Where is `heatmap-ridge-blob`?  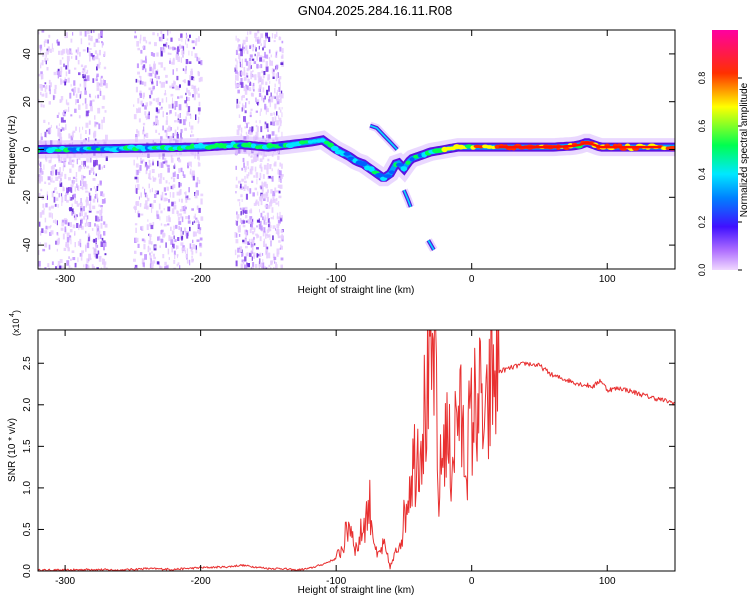 heatmap-ridge-blob is located at coordinates (388, 176).